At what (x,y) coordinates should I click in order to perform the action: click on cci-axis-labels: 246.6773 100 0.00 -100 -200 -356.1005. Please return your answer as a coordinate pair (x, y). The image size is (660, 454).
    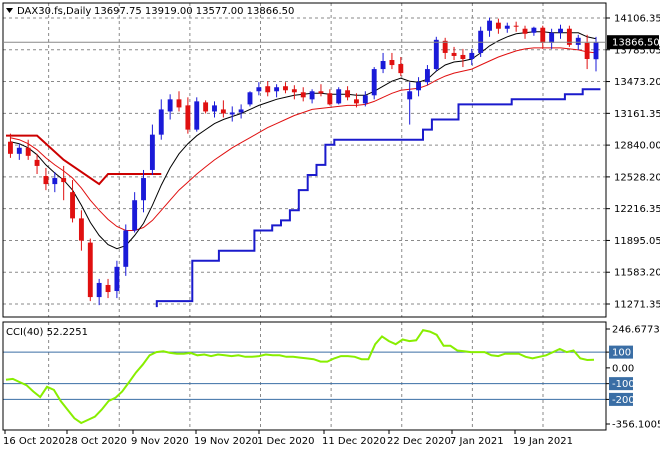
    Looking at the image, I should click on (633, 378).